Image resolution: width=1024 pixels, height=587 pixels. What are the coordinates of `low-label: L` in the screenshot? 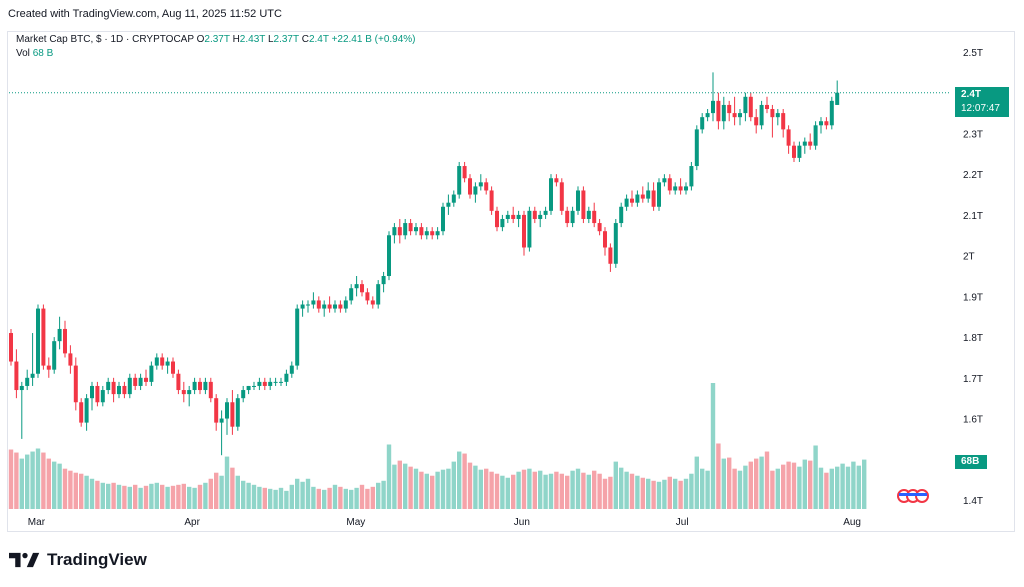 It's located at (270, 39).